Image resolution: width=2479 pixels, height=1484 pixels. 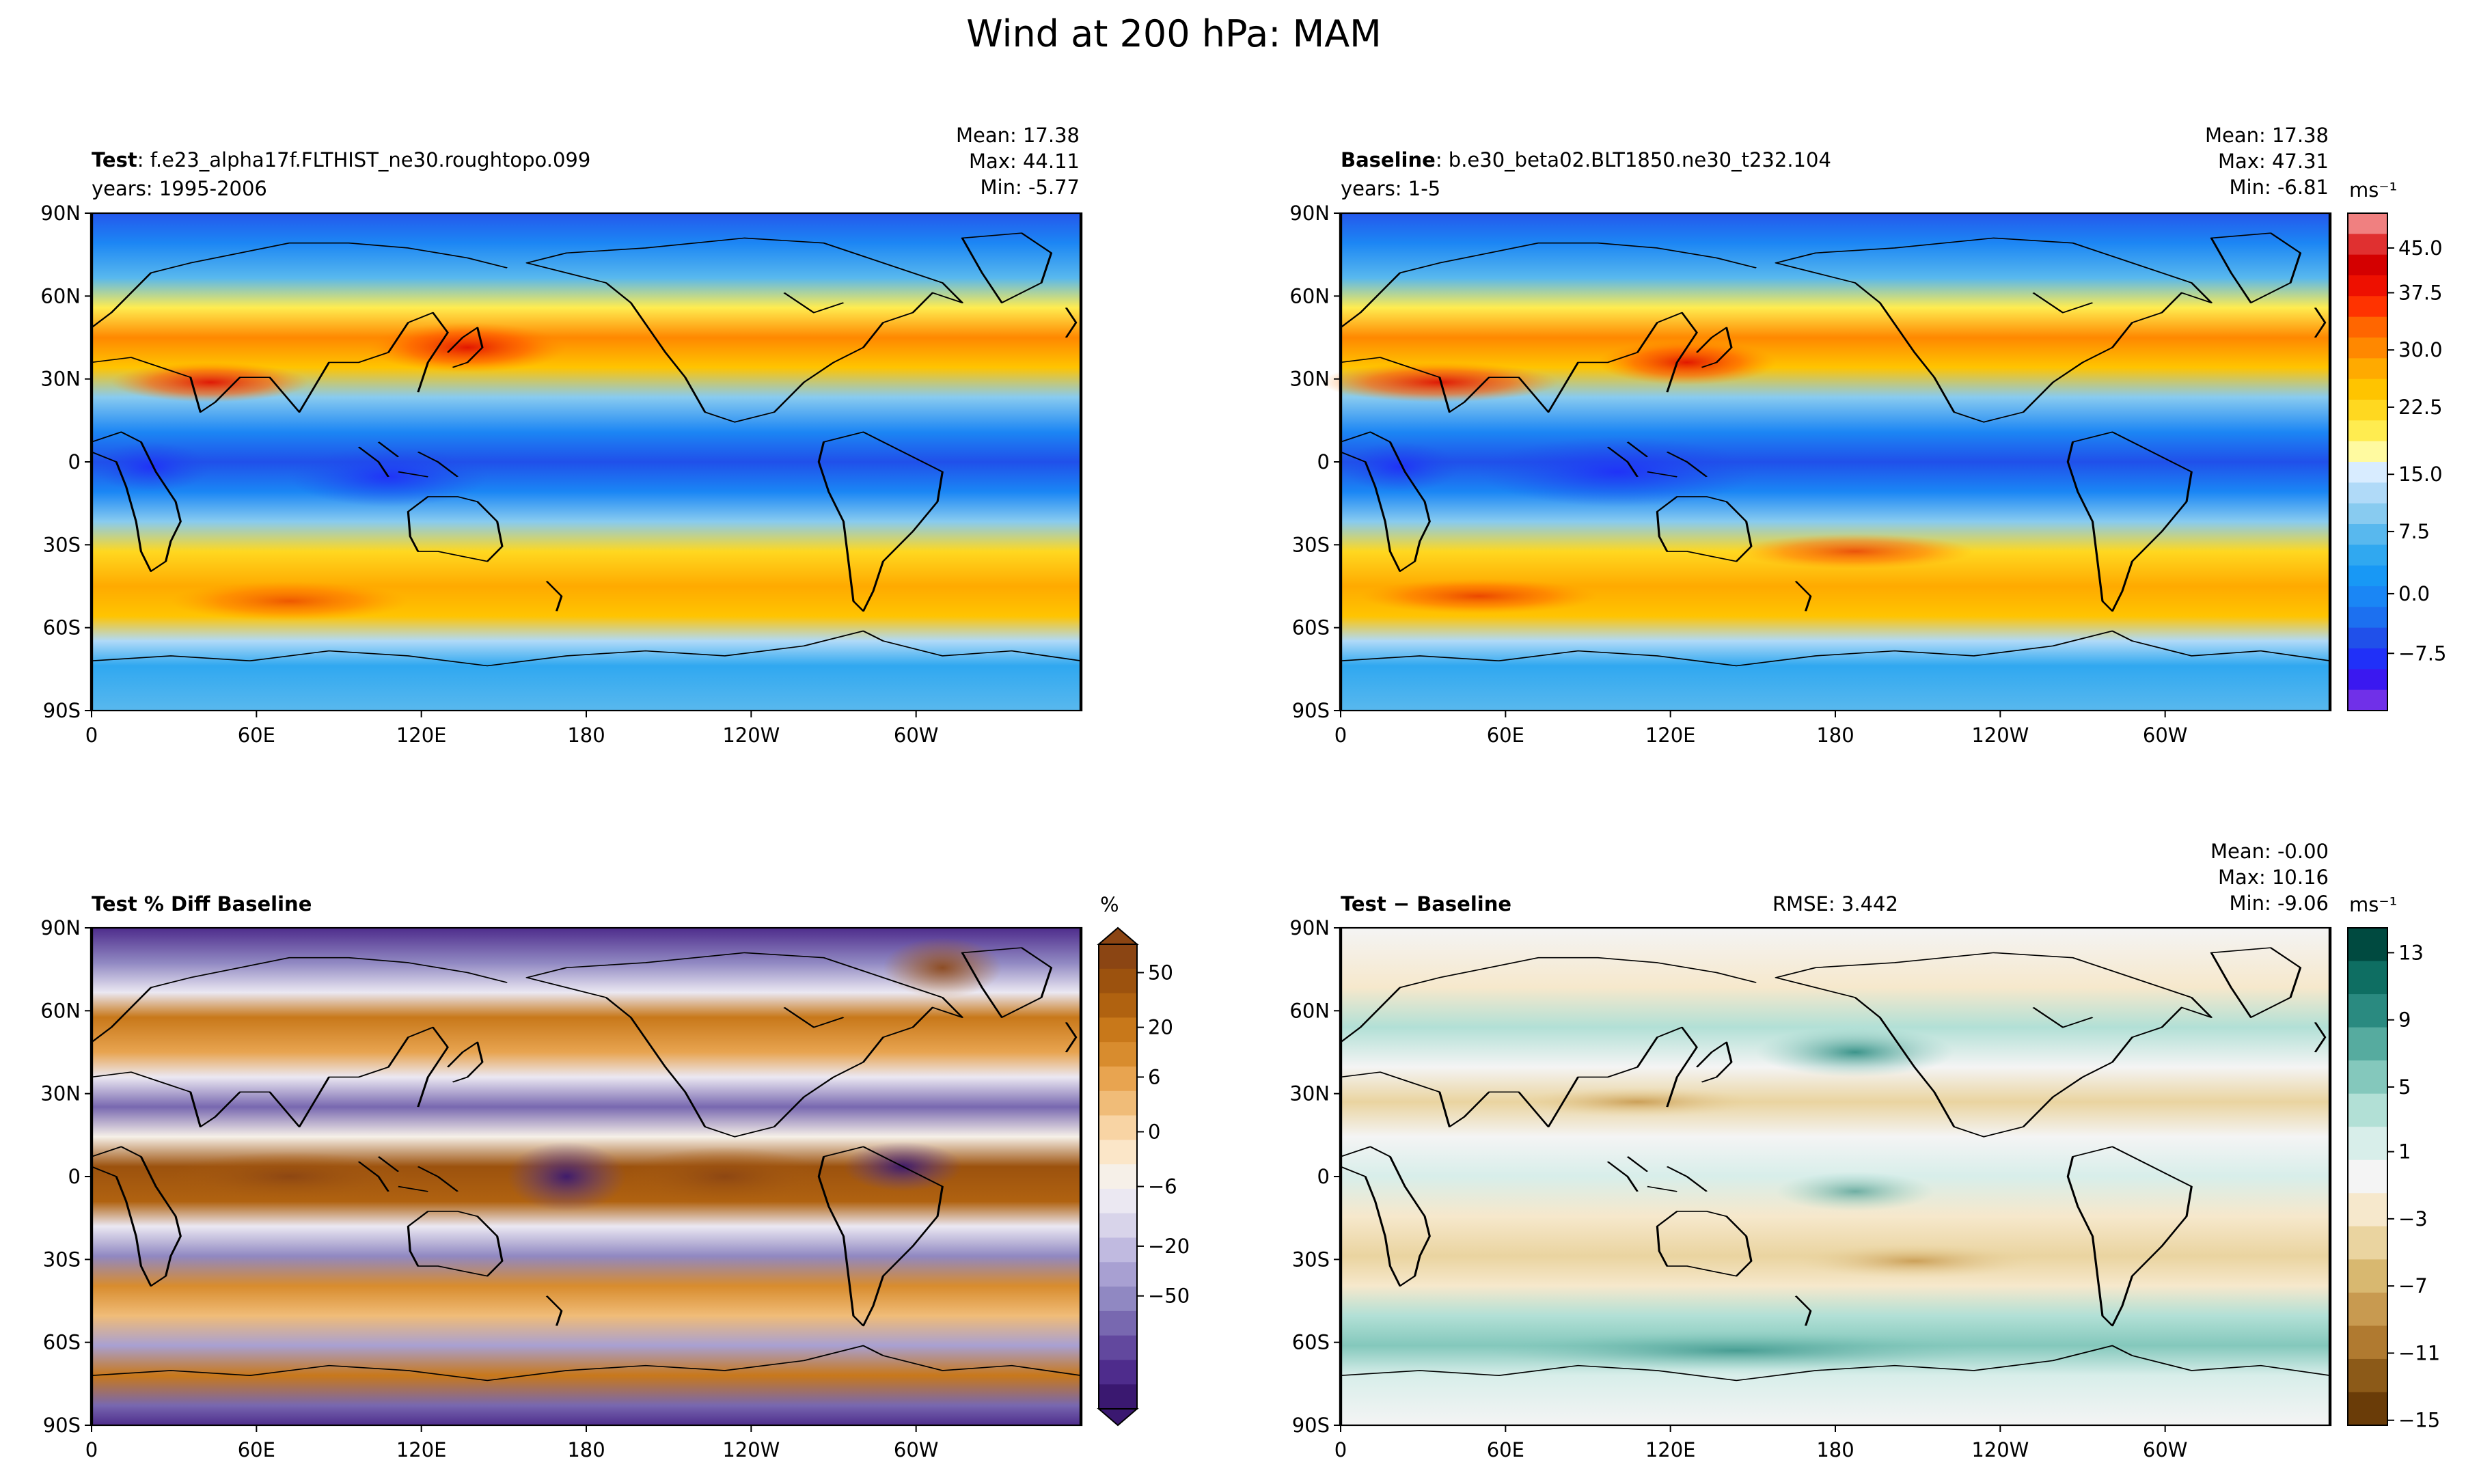 I want to click on figure-title: Wind at 200 hPa: MAM, so click(x=1173, y=34).